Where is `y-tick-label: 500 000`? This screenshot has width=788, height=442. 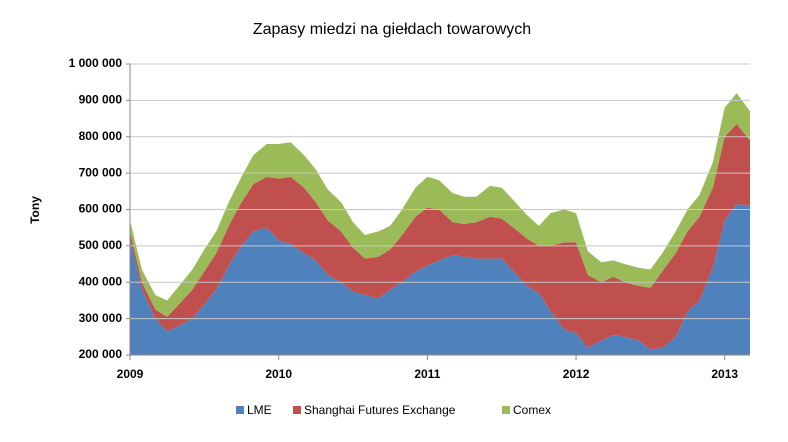 y-tick-label: 500 000 is located at coordinates (101, 245).